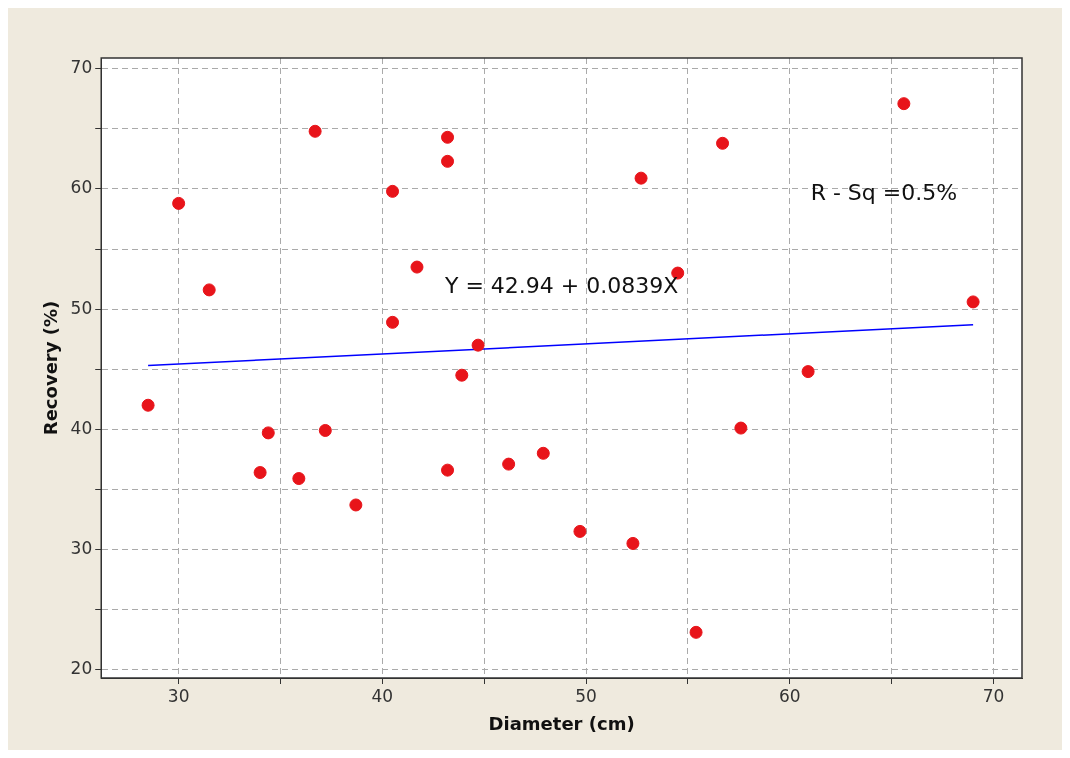 Image resolution: width=1070 pixels, height=758 pixels. What do you see at coordinates (81, 668) in the screenshot?
I see `y-tick-label: 20` at bounding box center [81, 668].